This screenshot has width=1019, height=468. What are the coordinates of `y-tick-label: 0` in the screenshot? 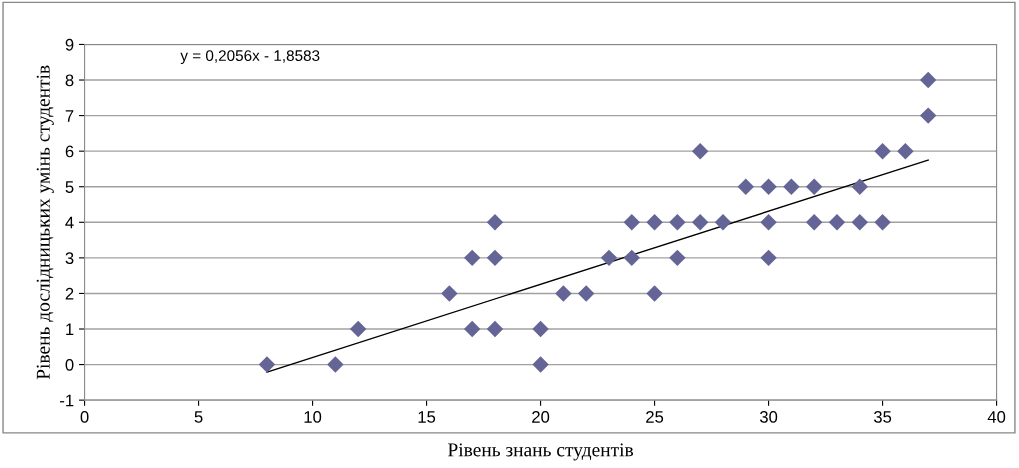 It's located at (69, 364).